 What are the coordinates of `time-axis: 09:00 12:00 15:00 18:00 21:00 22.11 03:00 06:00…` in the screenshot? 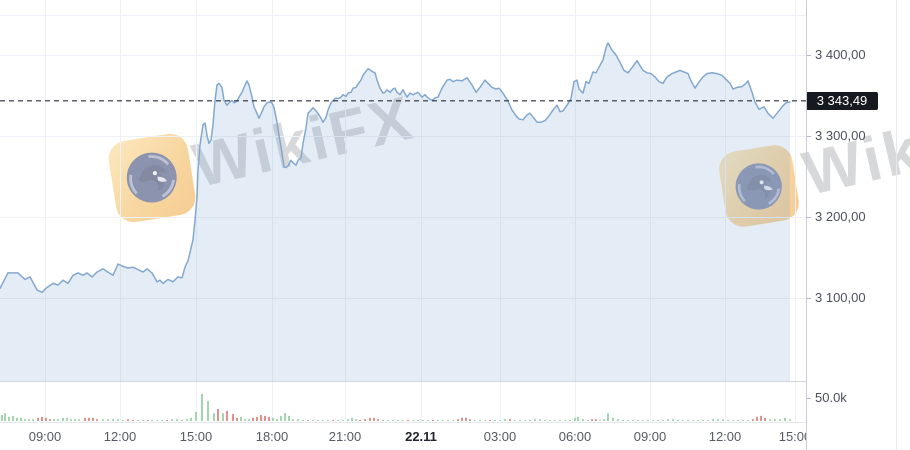 It's located at (403, 436).